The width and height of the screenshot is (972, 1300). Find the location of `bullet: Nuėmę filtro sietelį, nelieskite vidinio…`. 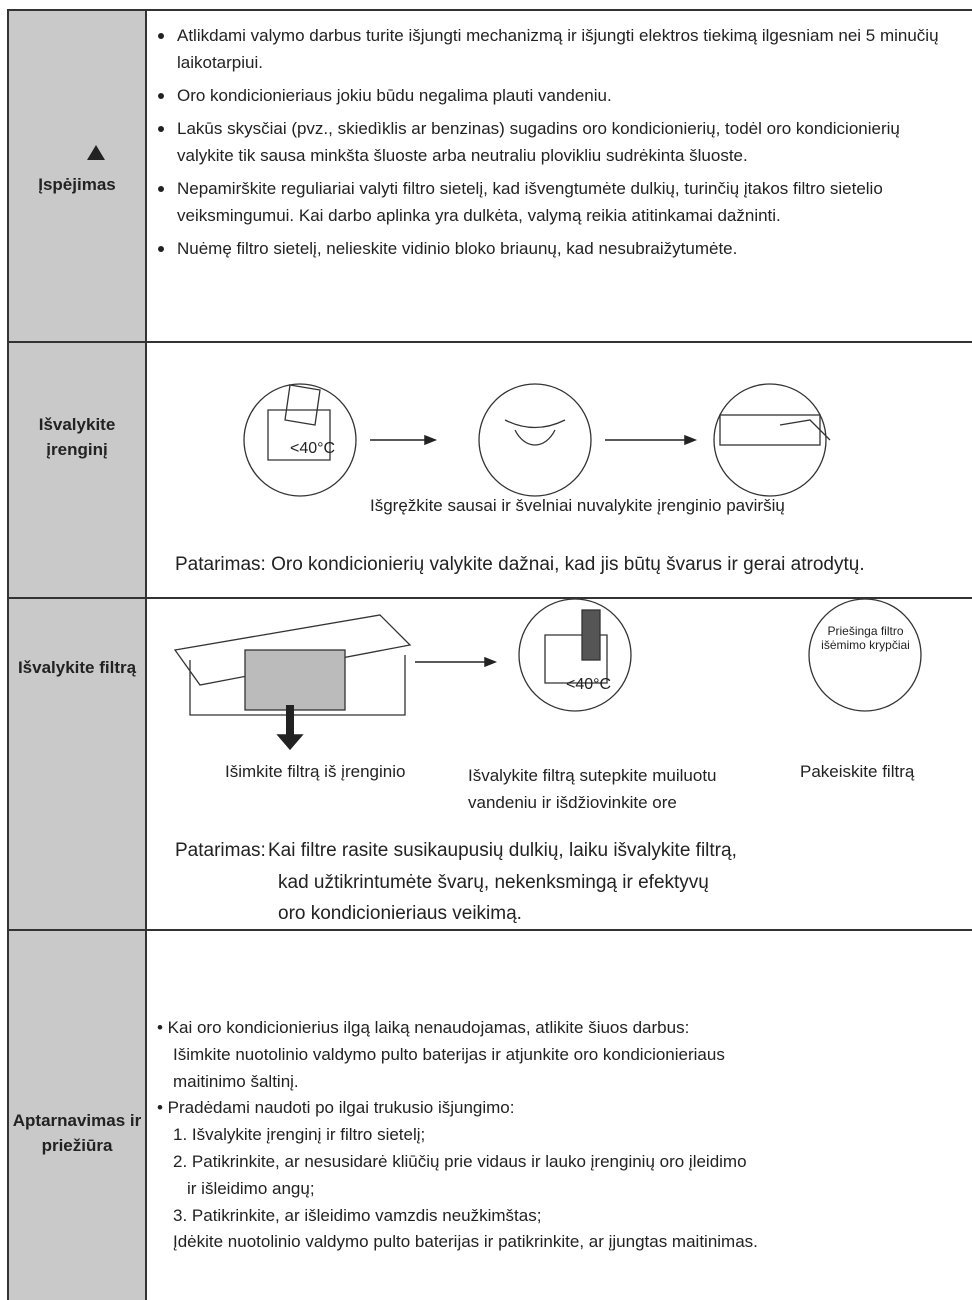

bullet: Nuėmę filtro sietelį, nelieskite vidinio… is located at coordinates (558, 248).